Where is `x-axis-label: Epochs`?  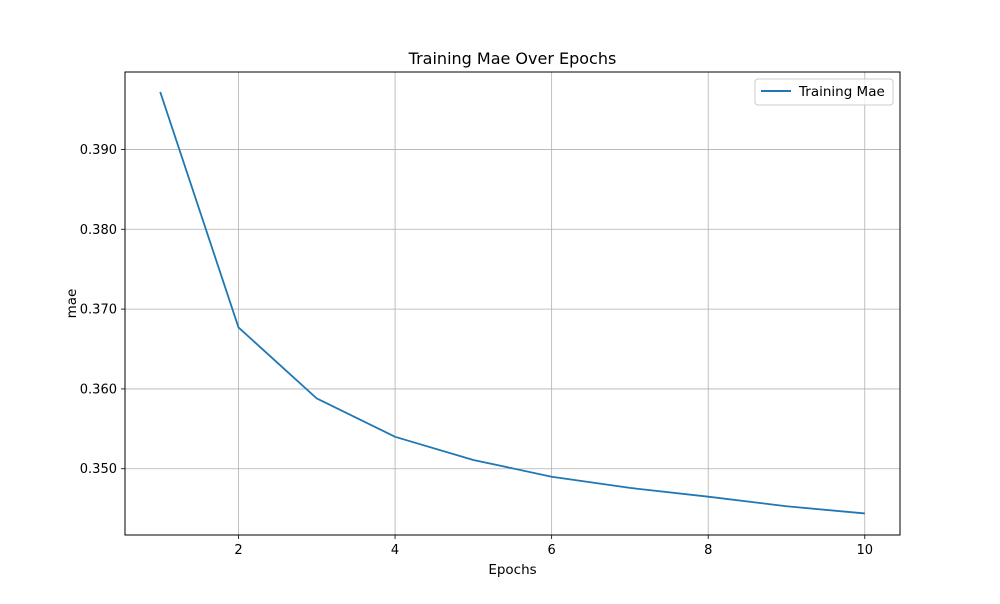 x-axis-label: Epochs is located at coordinates (512, 570).